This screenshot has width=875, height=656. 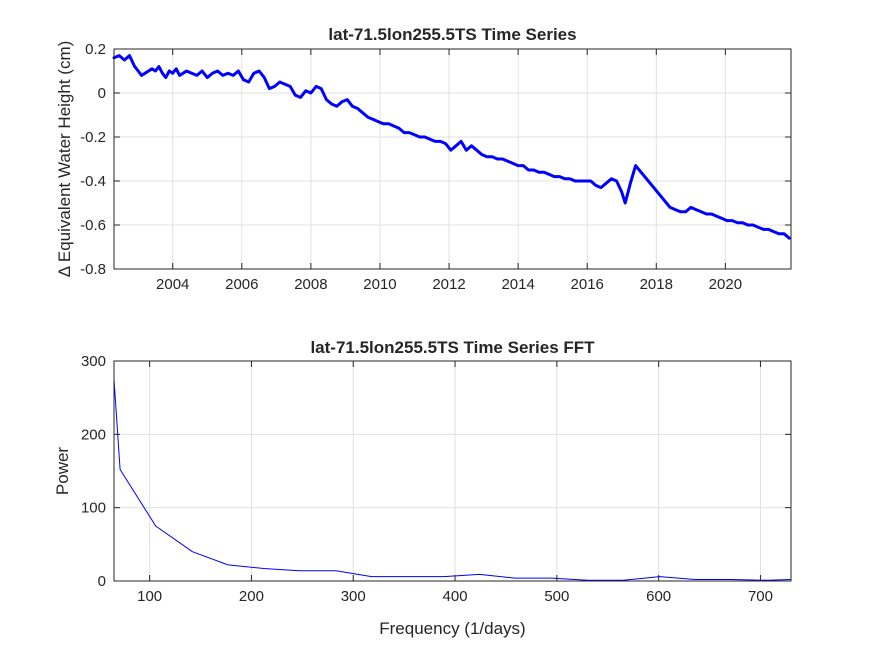 I want to click on time-series-ytick-label: -0.8, so click(x=93, y=269).